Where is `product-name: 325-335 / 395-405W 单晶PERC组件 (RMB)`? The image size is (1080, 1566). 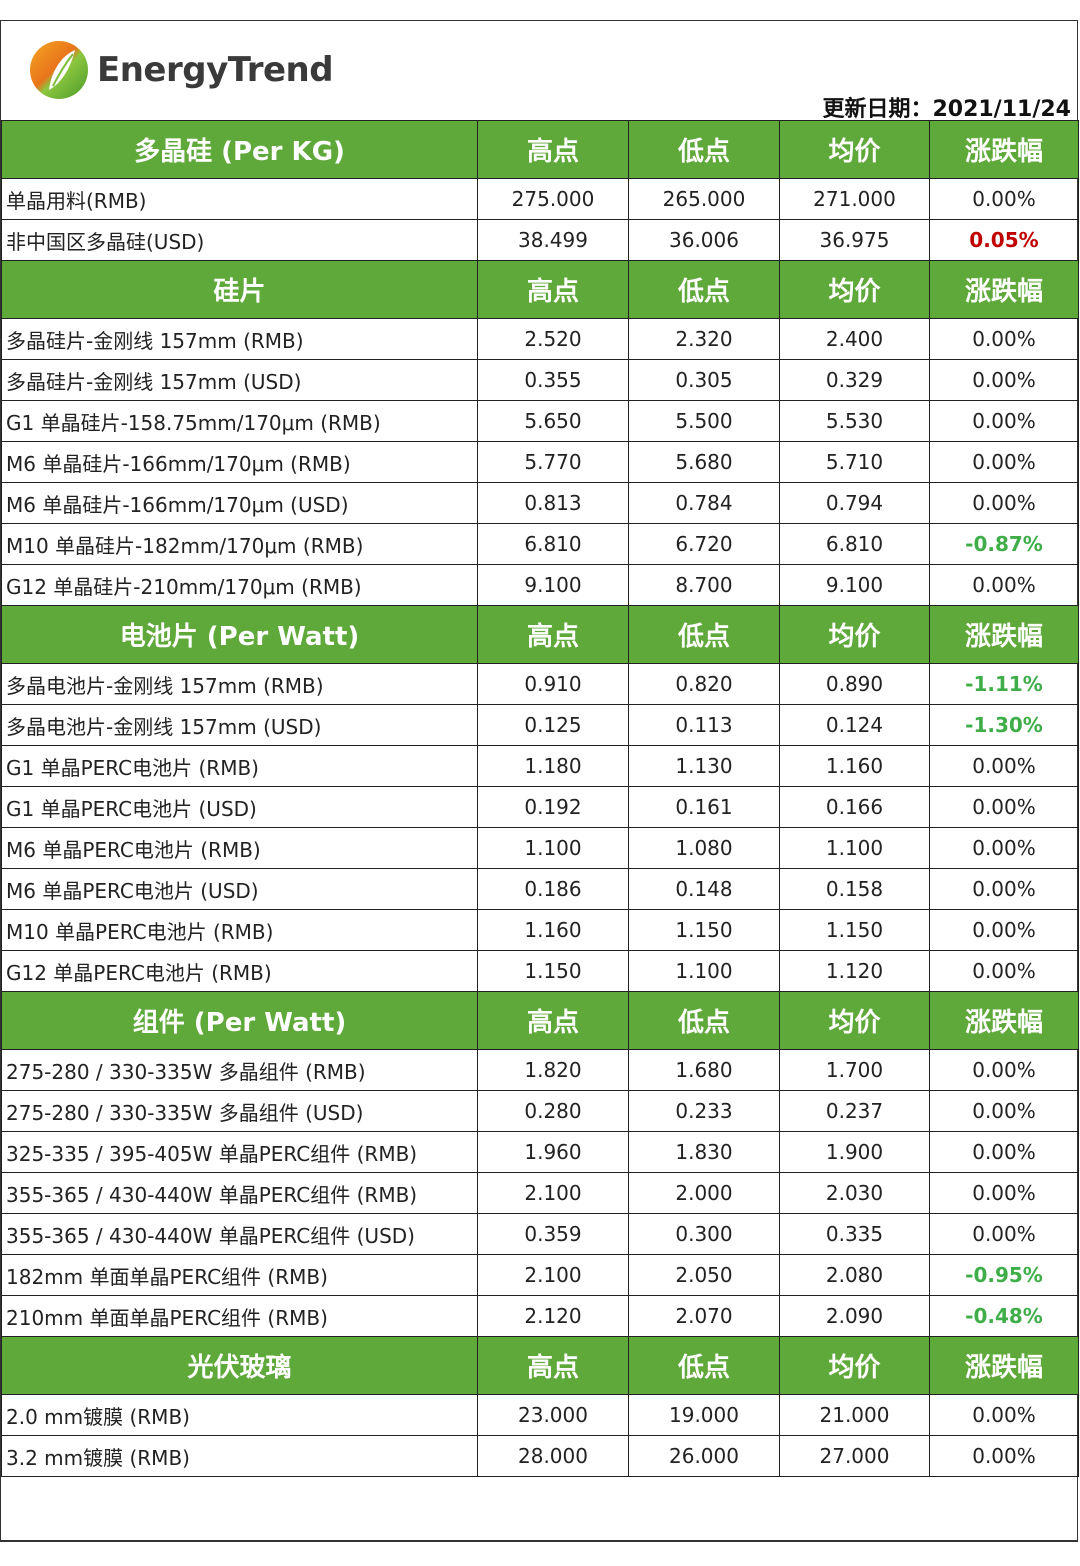 product-name: 325-335 / 395-405W 单晶PERC组件 (RMB) is located at coordinates (239, 1152).